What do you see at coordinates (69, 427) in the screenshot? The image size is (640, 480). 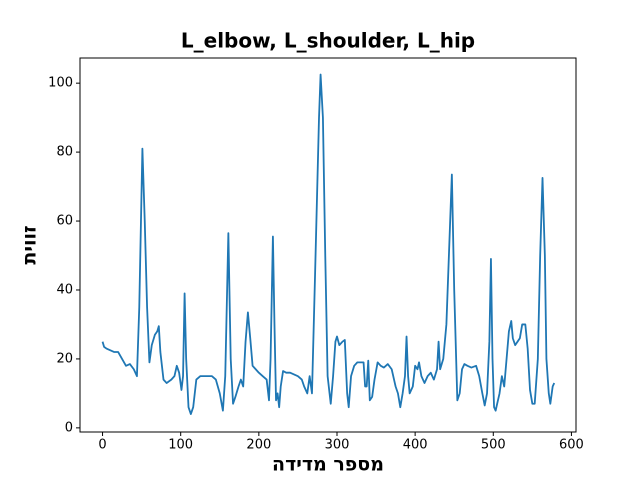 I see `y-tick-label: 0` at bounding box center [69, 427].